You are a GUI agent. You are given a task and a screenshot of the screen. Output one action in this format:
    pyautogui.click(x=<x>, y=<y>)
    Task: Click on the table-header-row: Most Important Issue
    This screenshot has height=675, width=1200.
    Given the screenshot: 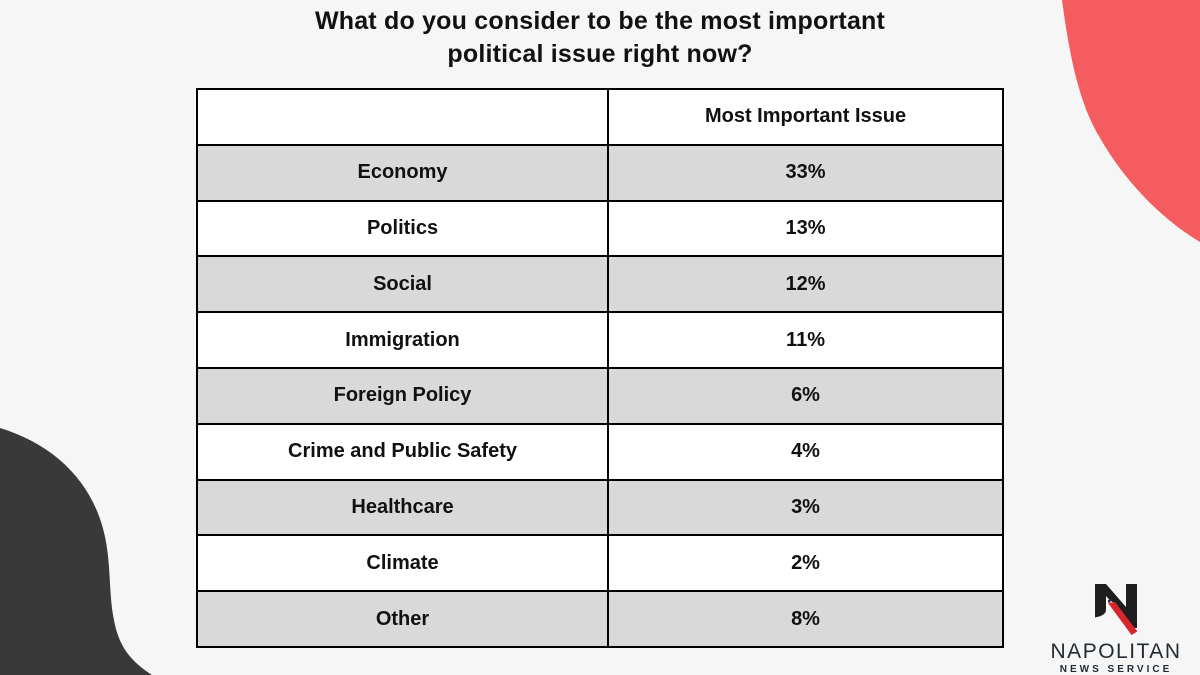 What is the action you would take?
    pyautogui.click(x=599, y=117)
    